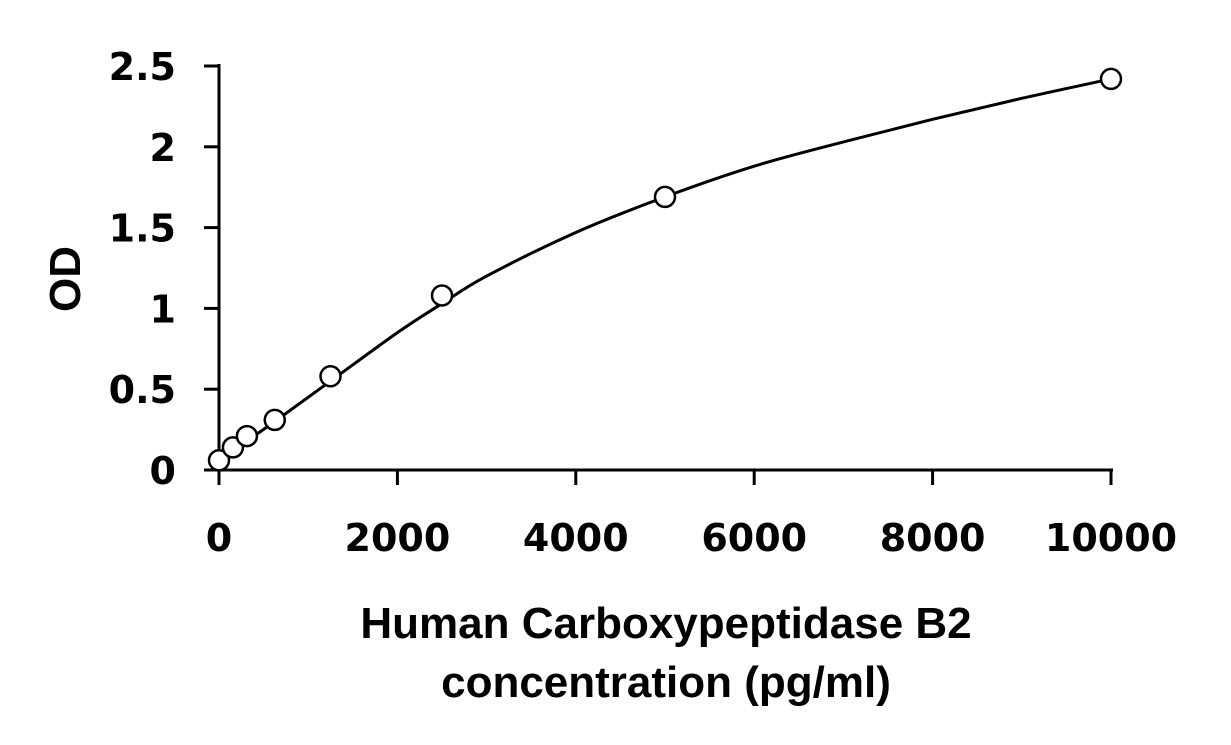 The image size is (1231, 745). I want to click on y-axis-title: OD, so click(65, 279).